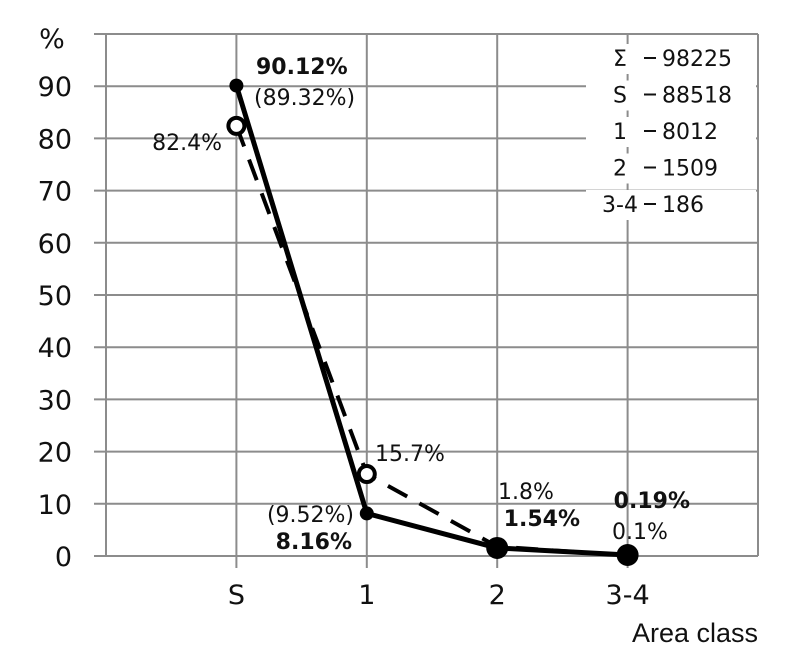 This screenshot has width=801, height=664. What do you see at coordinates (55, 192) in the screenshot?
I see `y-tick-label: 70` at bounding box center [55, 192].